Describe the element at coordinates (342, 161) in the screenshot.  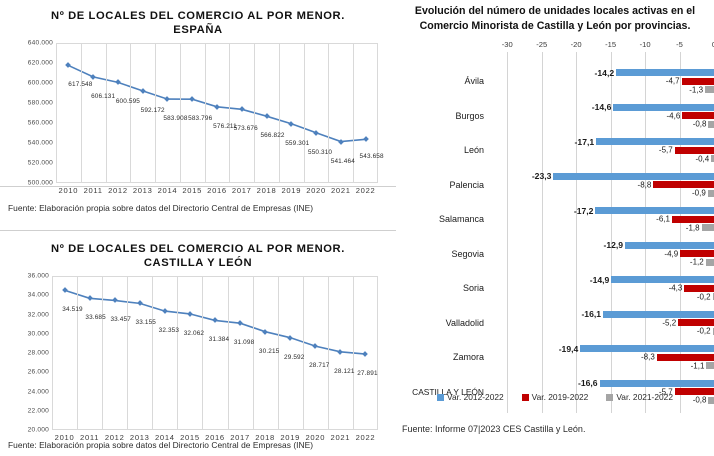
I see `data-point-label: 541.464` at that location.